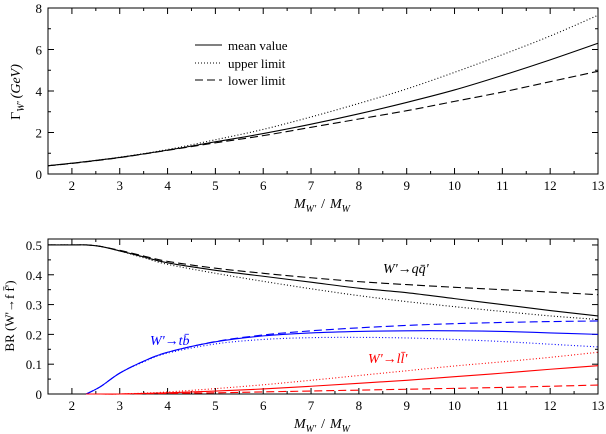 The width and height of the screenshot is (606, 434). What do you see at coordinates (347, 429) in the screenshot?
I see `bottom-xlabel-sub2: W` at bounding box center [347, 429].